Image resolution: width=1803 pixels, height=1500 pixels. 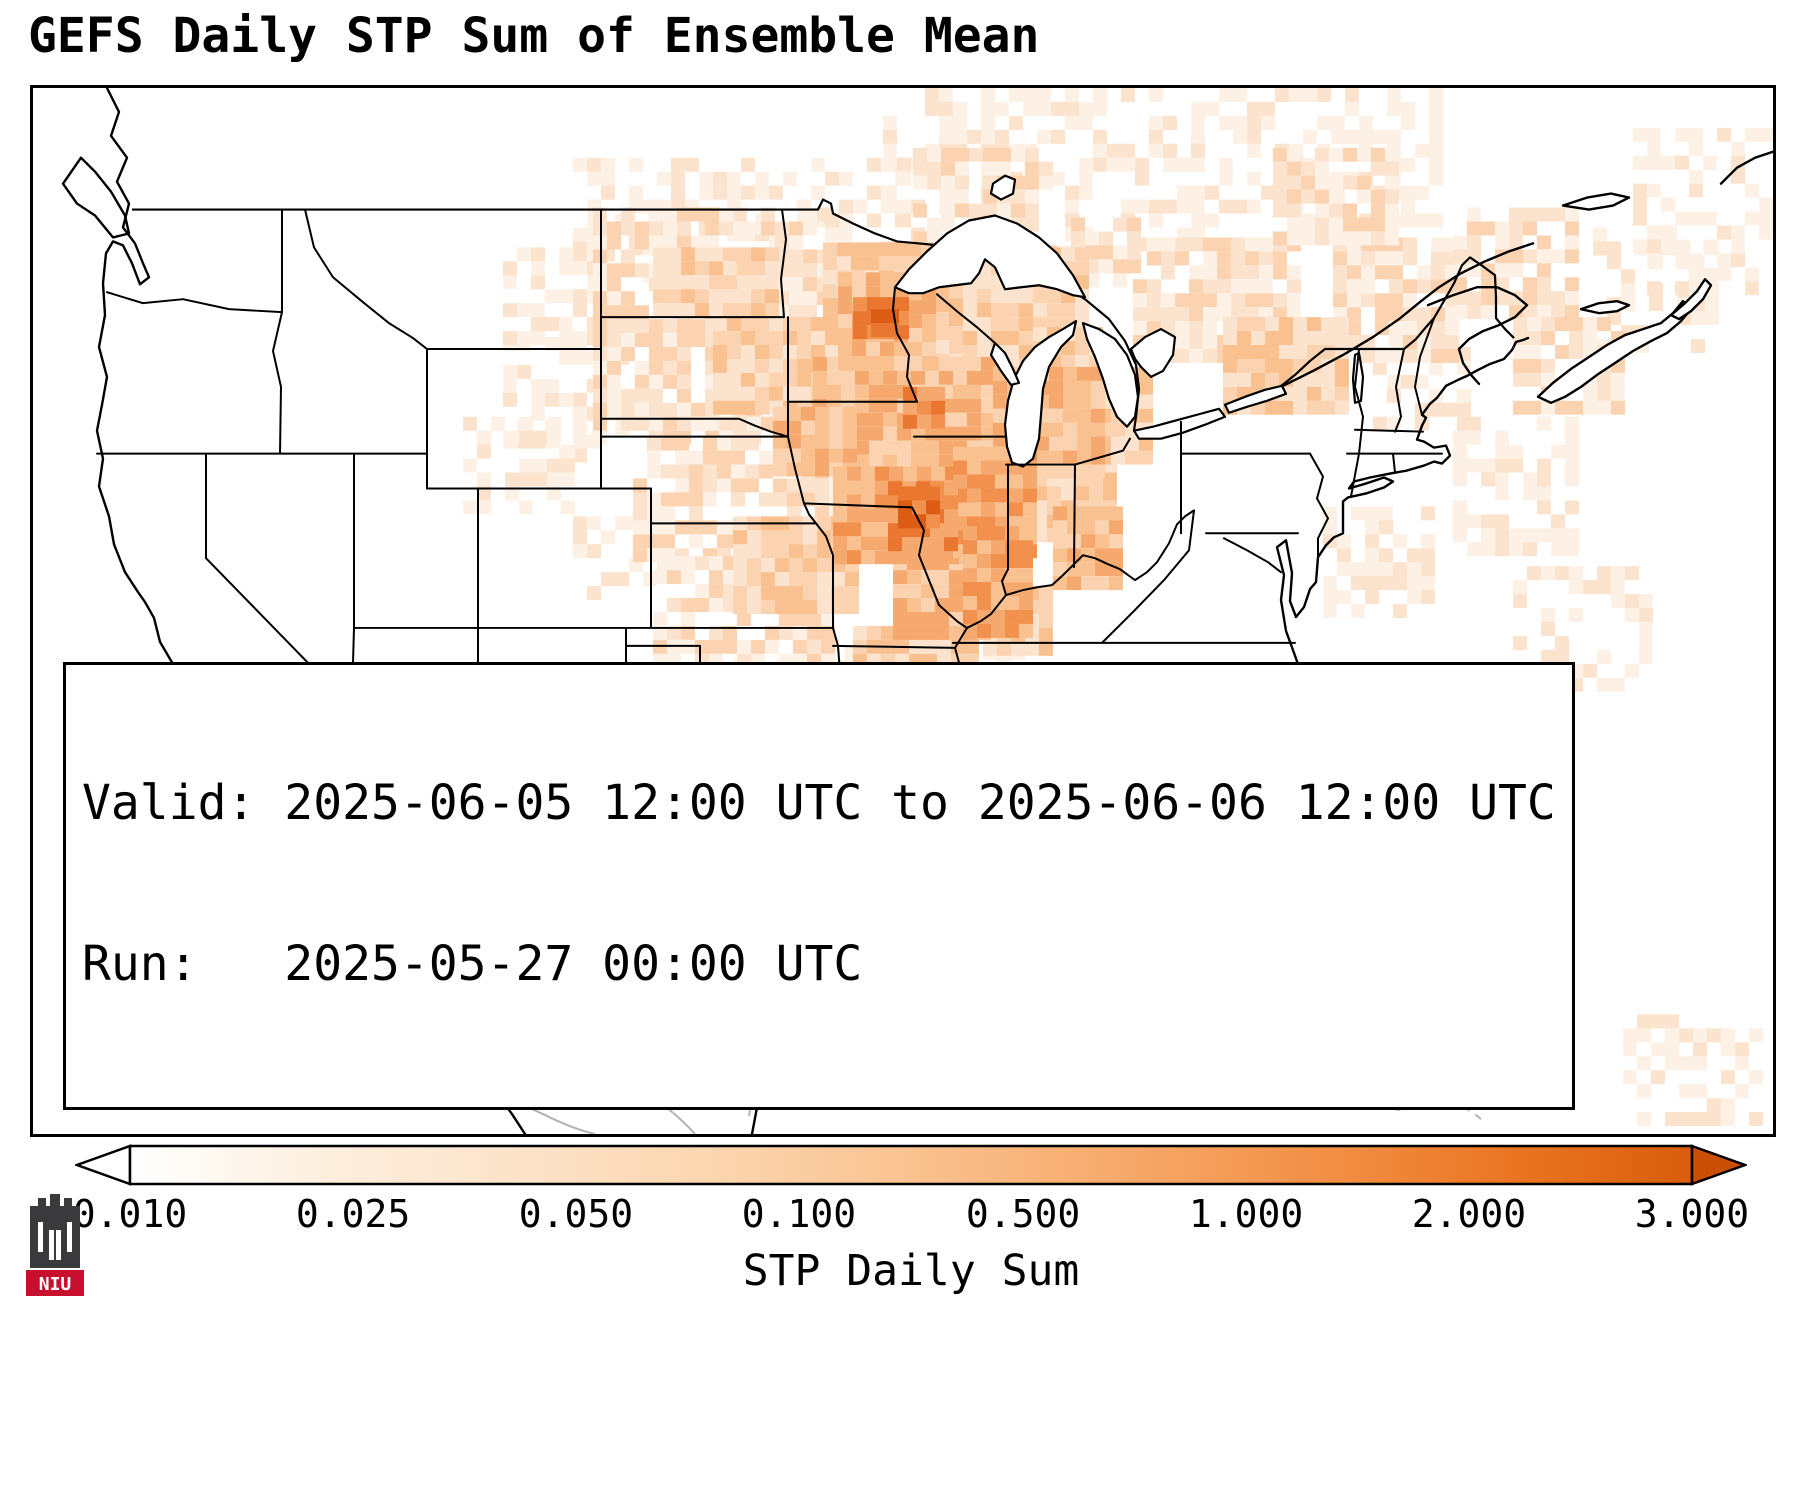 I want to click on lake-superior, so click(x=990, y=256).